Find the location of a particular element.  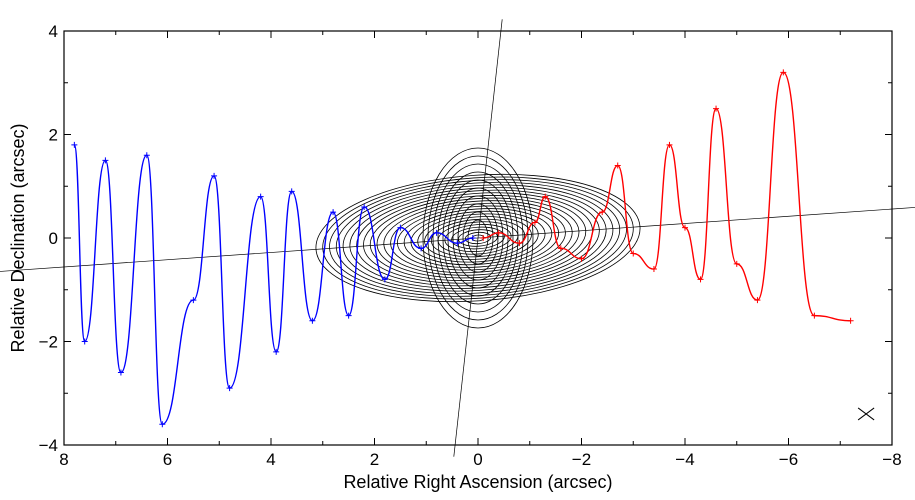

y-tick-label: 0 is located at coordinates (53, 238).